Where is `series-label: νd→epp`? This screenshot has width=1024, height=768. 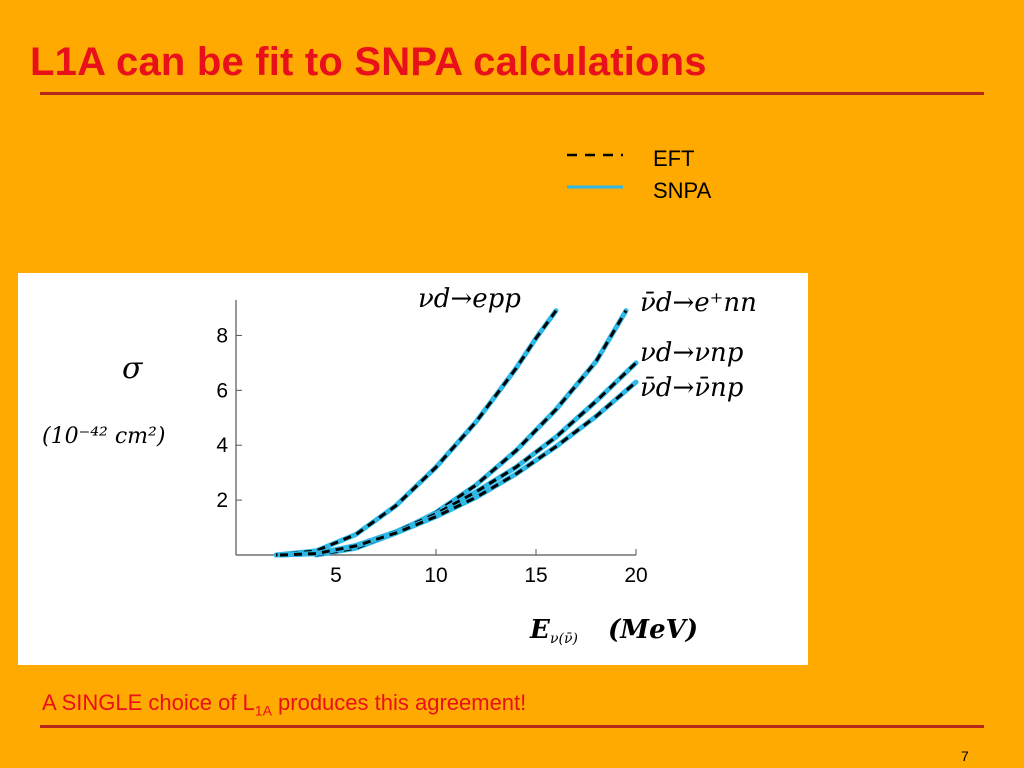
series-label: νd→epp is located at coordinates (469, 299).